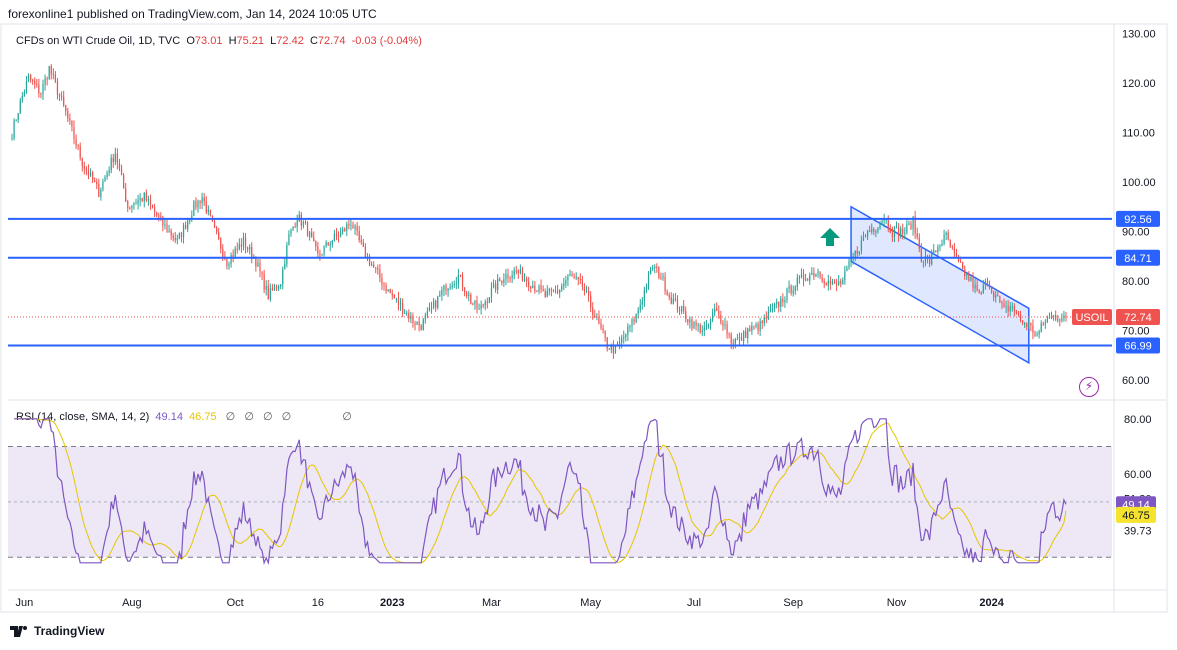 This screenshot has height=650, width=1177. Describe the element at coordinates (1138, 347) in the screenshot. I see `level-tag-label: 66.99` at that location.